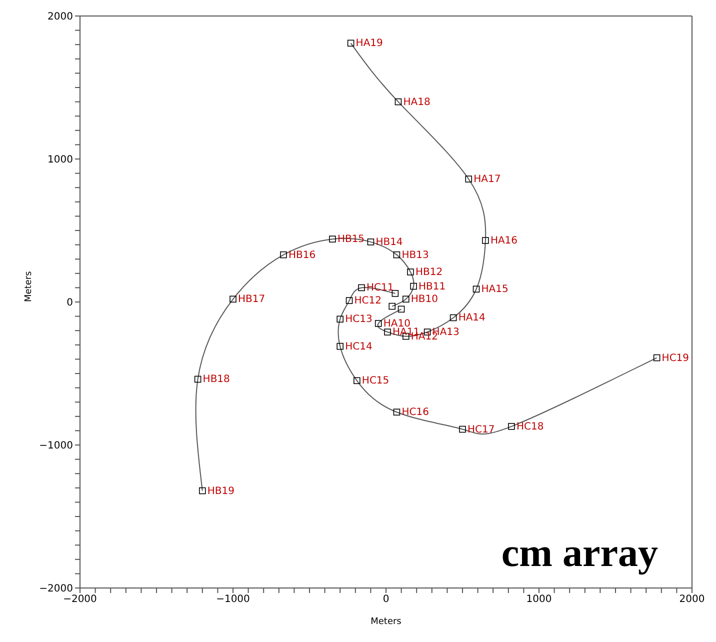  Describe the element at coordinates (539, 600) in the screenshot. I see `x-tick-label: 1000` at that location.